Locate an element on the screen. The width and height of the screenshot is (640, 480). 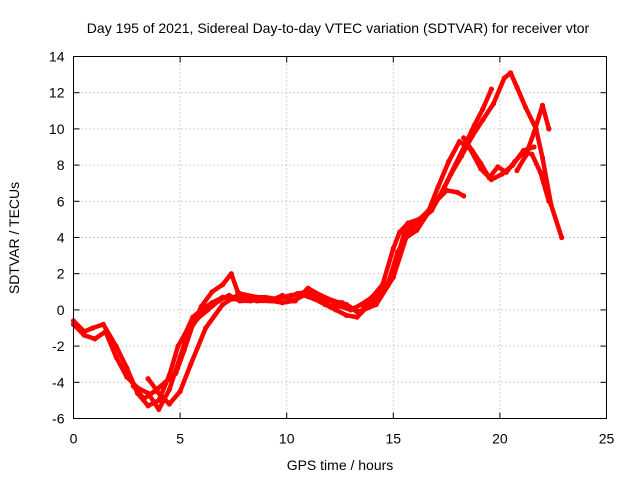
x-tick-label: 25 is located at coordinates (607, 439).